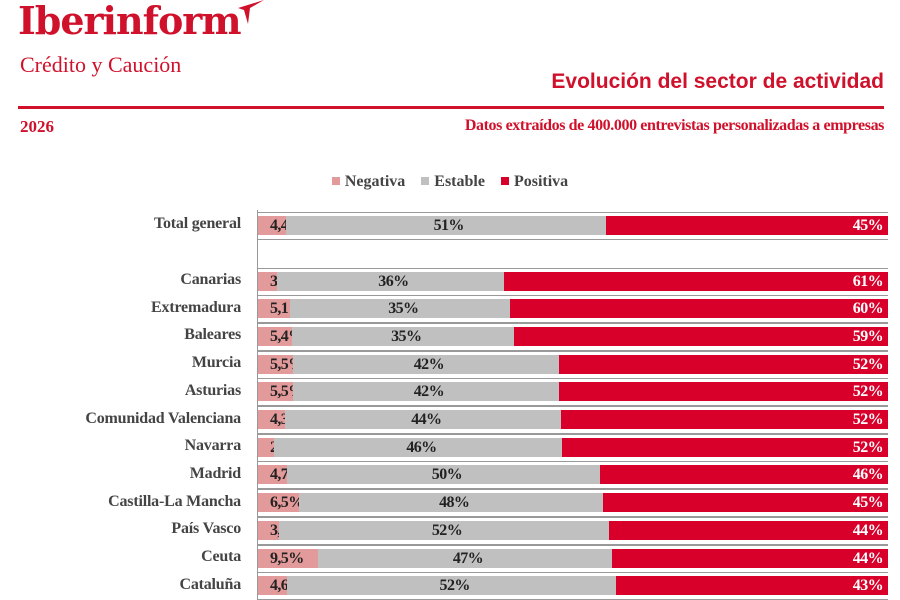 The height and width of the screenshot is (600, 900). Describe the element at coordinates (130, 21) in the screenshot. I see `logo: Iberinform` at that location.